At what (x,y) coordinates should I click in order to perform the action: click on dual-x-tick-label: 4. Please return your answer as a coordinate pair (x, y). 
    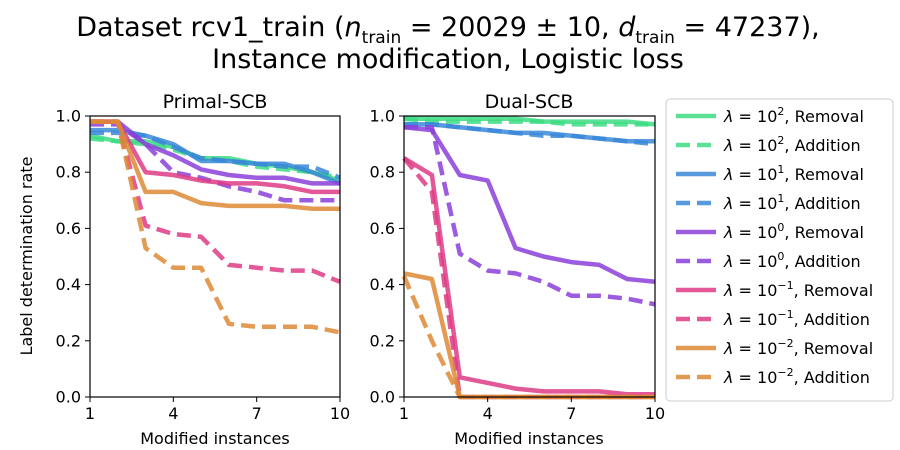
    Looking at the image, I should click on (488, 413).